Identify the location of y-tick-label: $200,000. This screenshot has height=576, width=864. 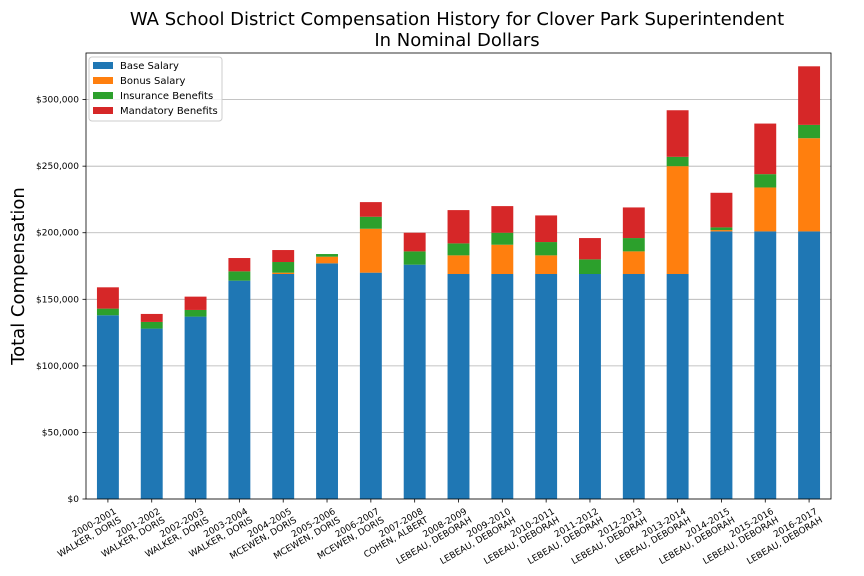
(57, 234).